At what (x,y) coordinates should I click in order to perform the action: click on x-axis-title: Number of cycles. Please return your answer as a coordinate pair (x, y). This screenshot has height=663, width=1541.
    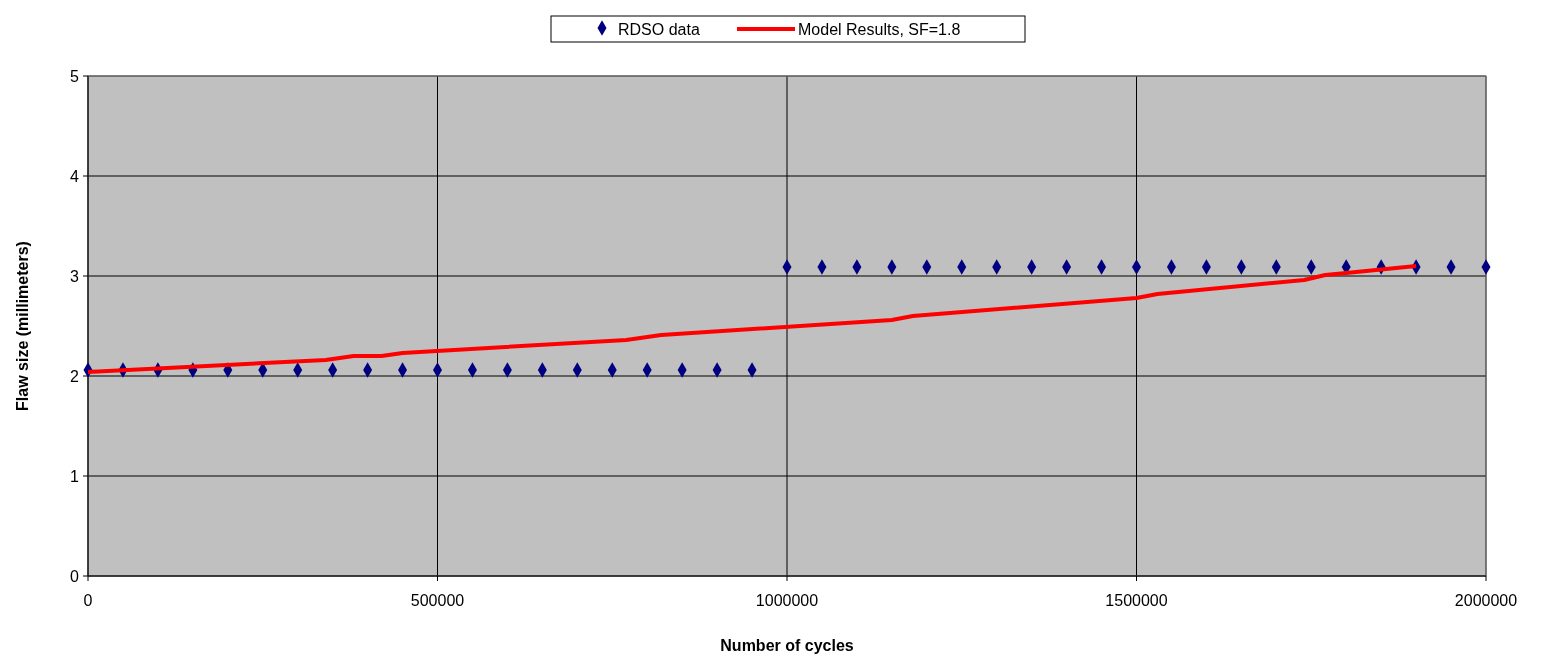
    Looking at the image, I should click on (787, 645).